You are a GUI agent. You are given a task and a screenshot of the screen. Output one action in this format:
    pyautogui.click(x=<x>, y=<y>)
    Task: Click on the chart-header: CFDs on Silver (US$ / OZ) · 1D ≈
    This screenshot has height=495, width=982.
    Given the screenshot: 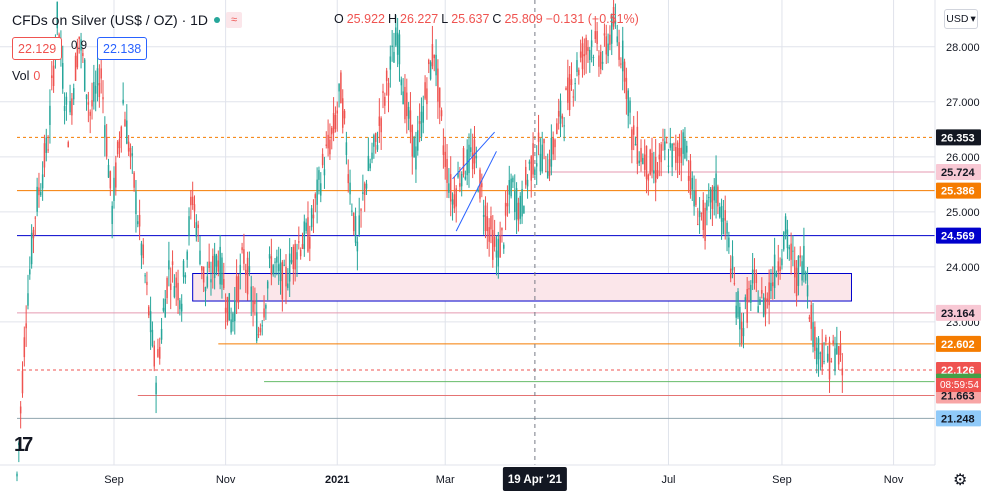 What is the action you would take?
    pyautogui.click(x=127, y=20)
    